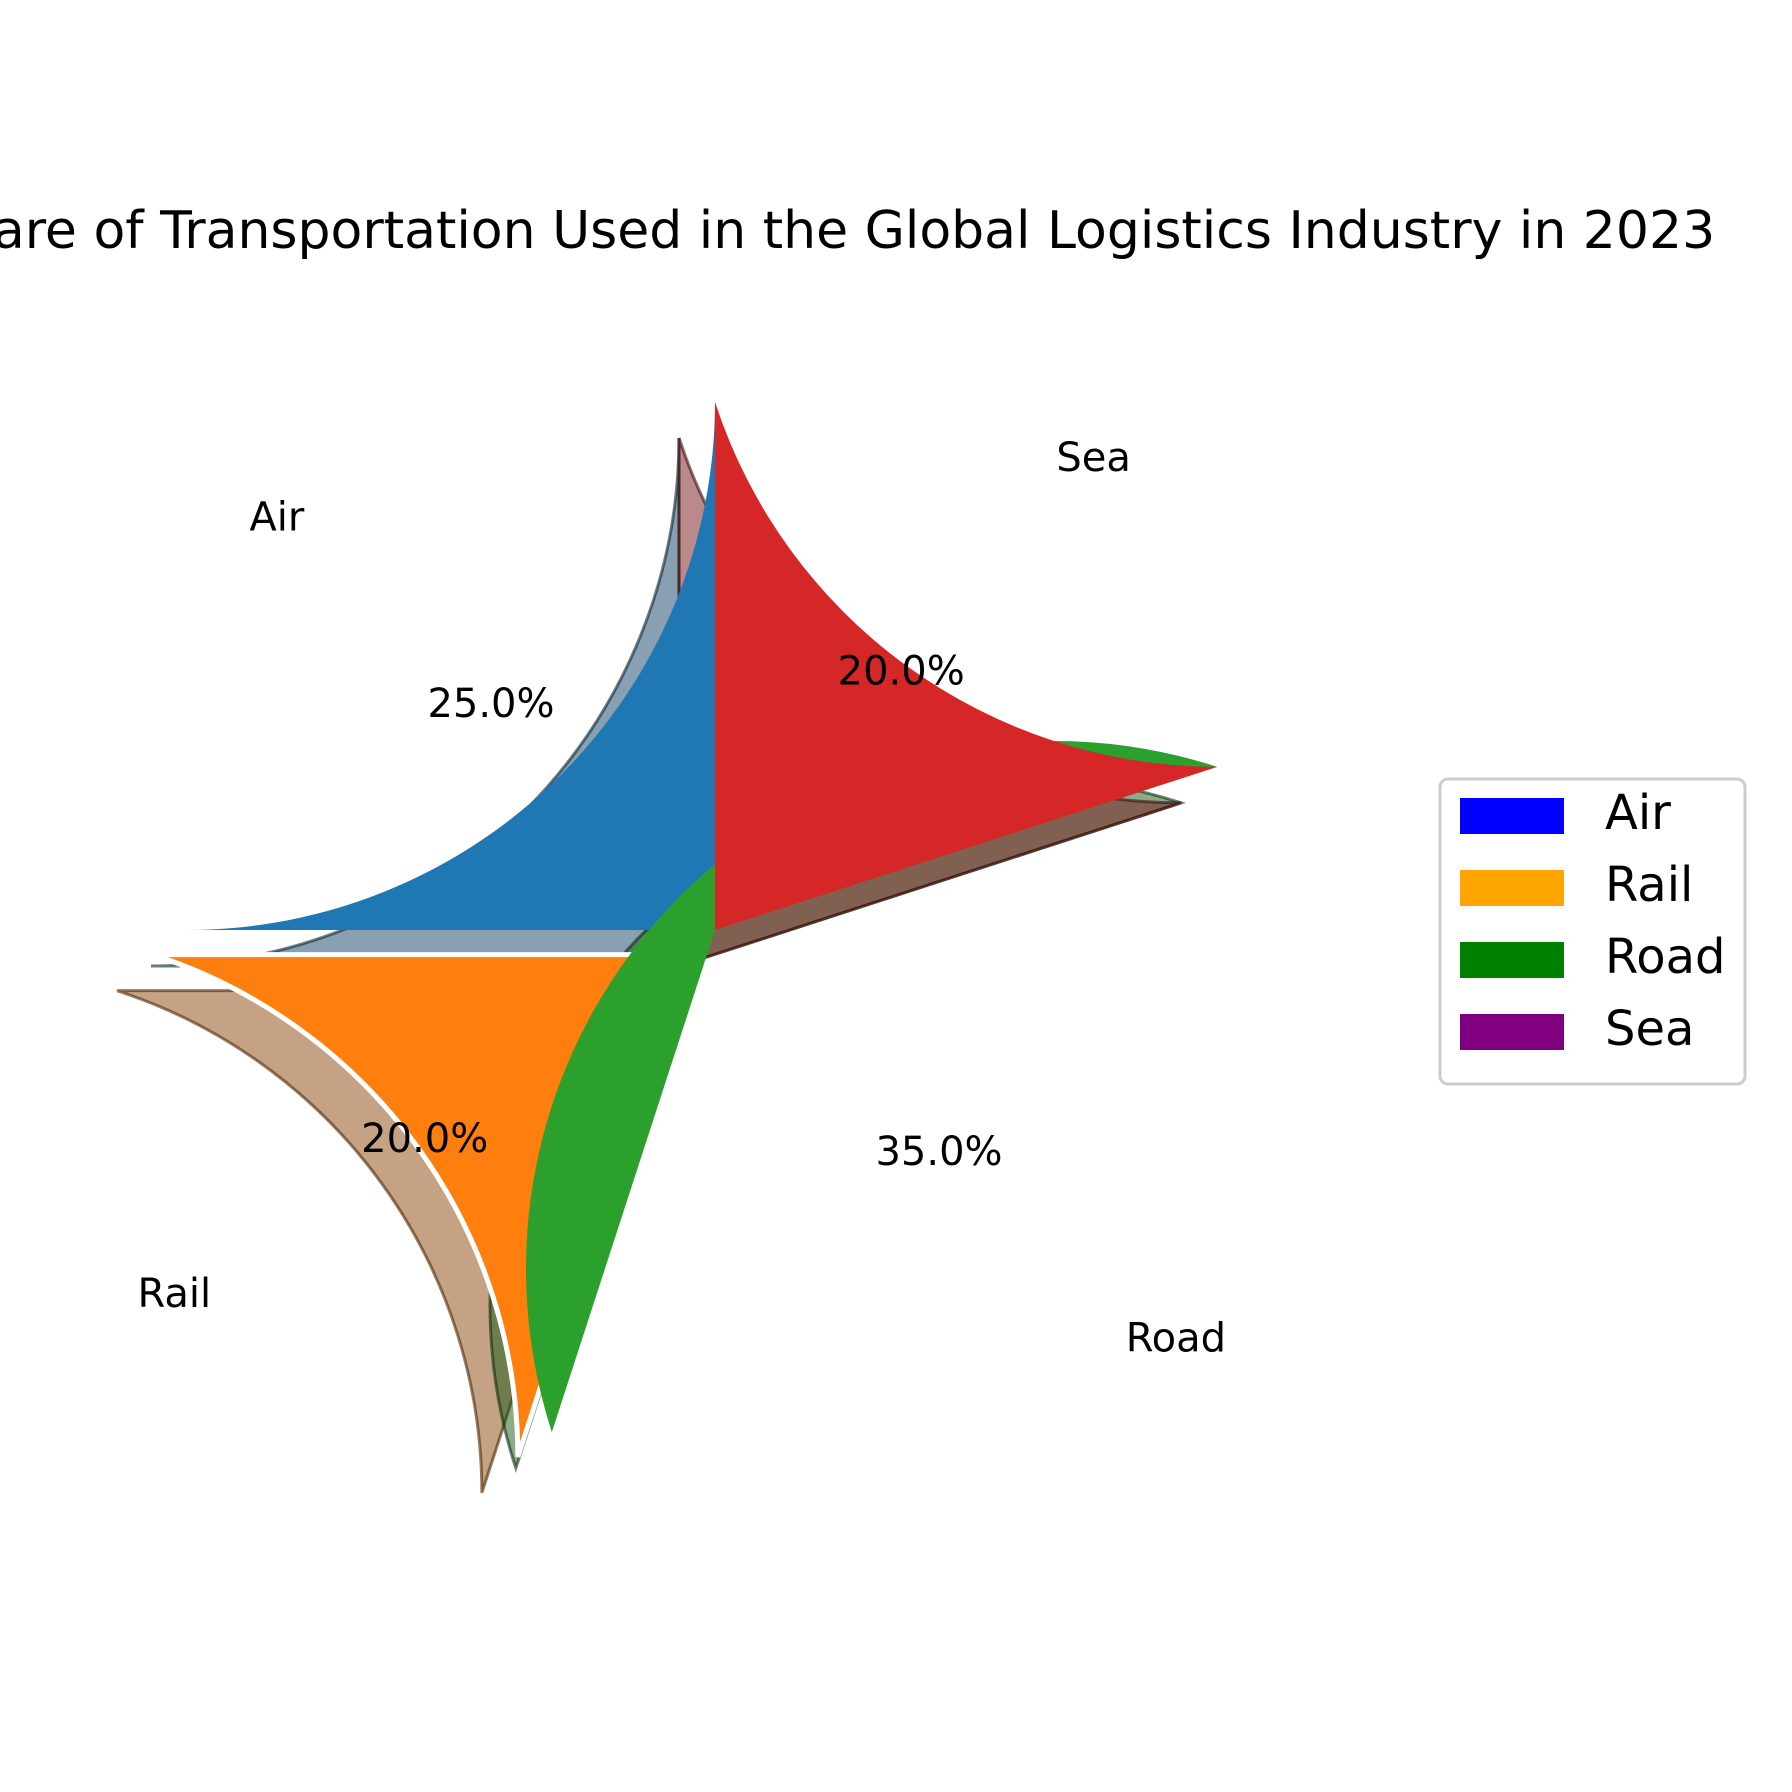 The image size is (1792, 1792). What do you see at coordinates (938, 1152) in the screenshot?
I see `percent-label-road: 35.0%` at bounding box center [938, 1152].